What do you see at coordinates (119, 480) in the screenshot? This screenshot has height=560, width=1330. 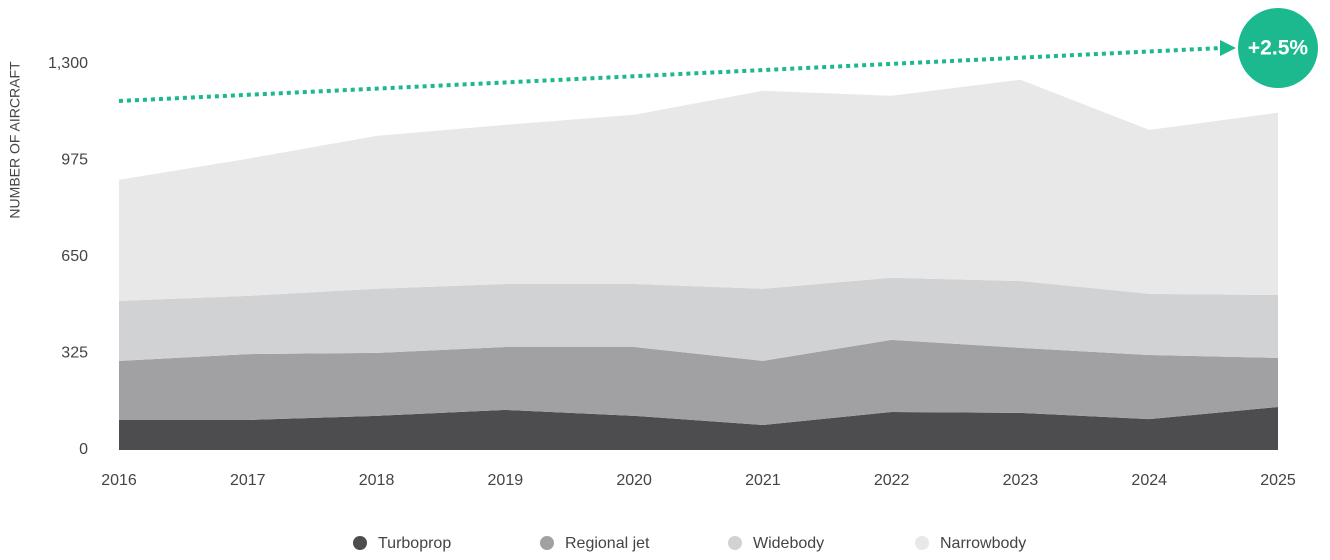 I see `x-tick-label: 2016` at bounding box center [119, 480].